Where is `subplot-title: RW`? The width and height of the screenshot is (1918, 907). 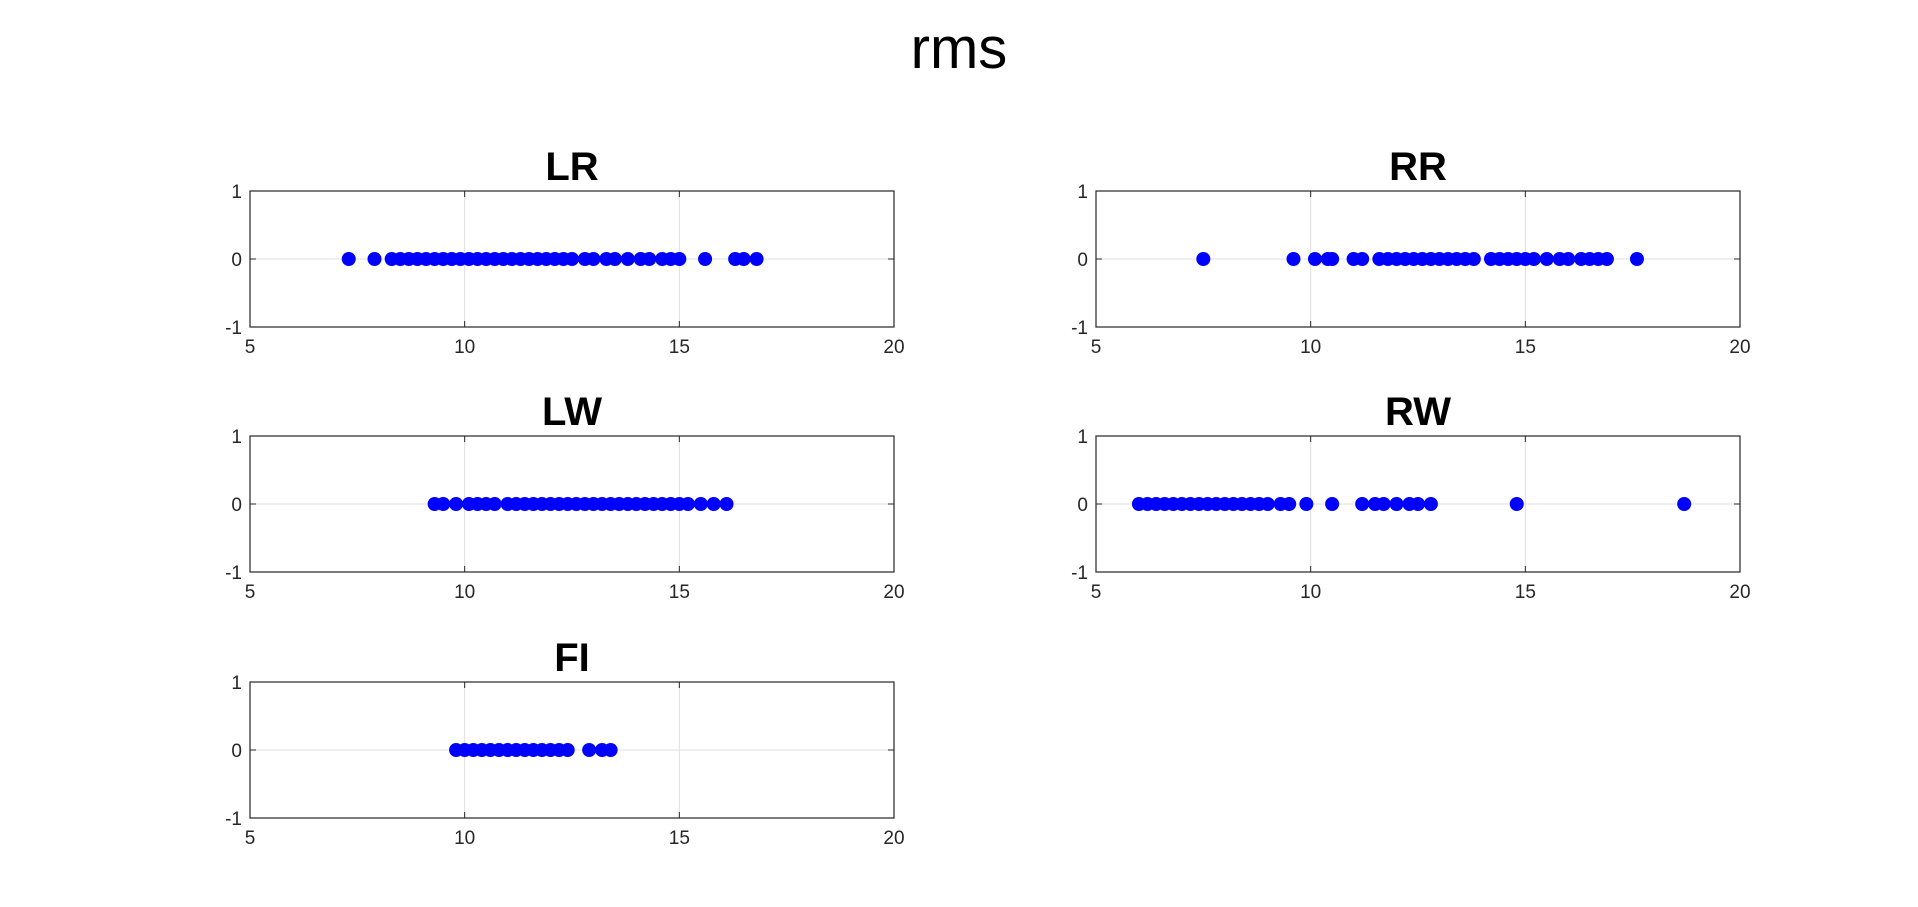
subplot-title: RW is located at coordinates (1418, 412).